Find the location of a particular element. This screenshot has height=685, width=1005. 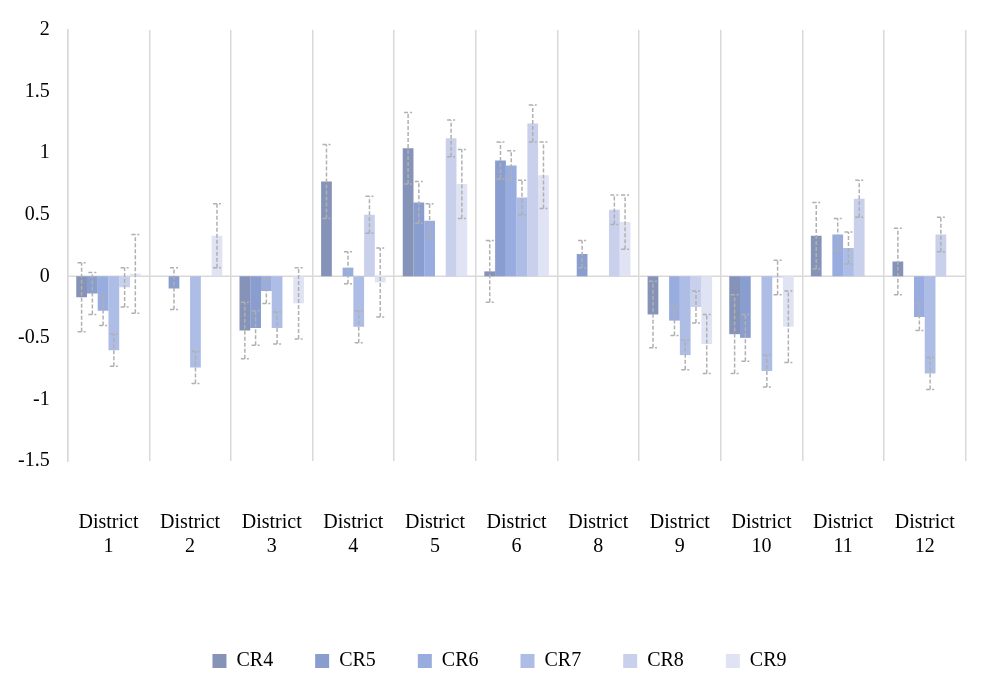

y-tick-label: 0.5 is located at coordinates (37, 212).